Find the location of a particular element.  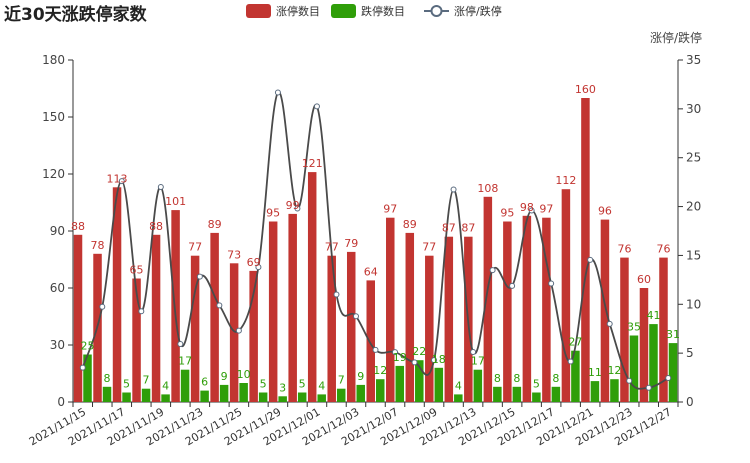

data-label-down: 19 is located at coordinates (400, 357).